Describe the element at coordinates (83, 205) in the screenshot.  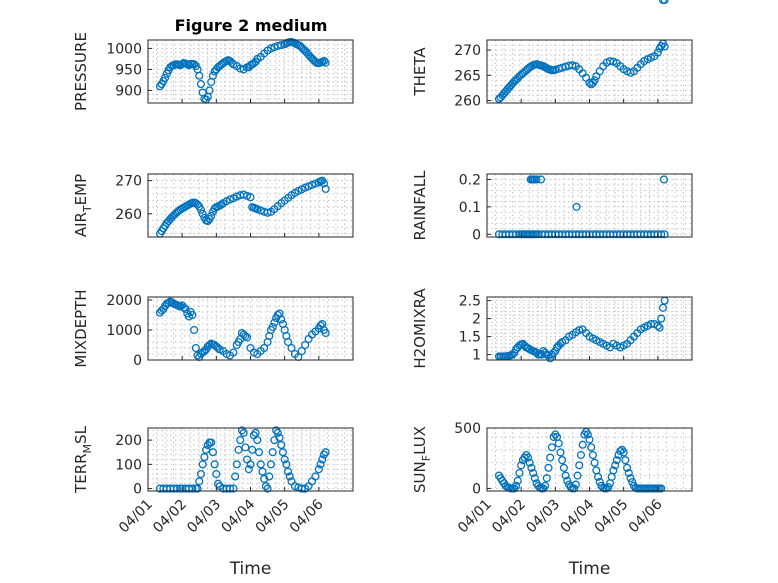
I see `y-axis-label: AIRTEMP` at that location.